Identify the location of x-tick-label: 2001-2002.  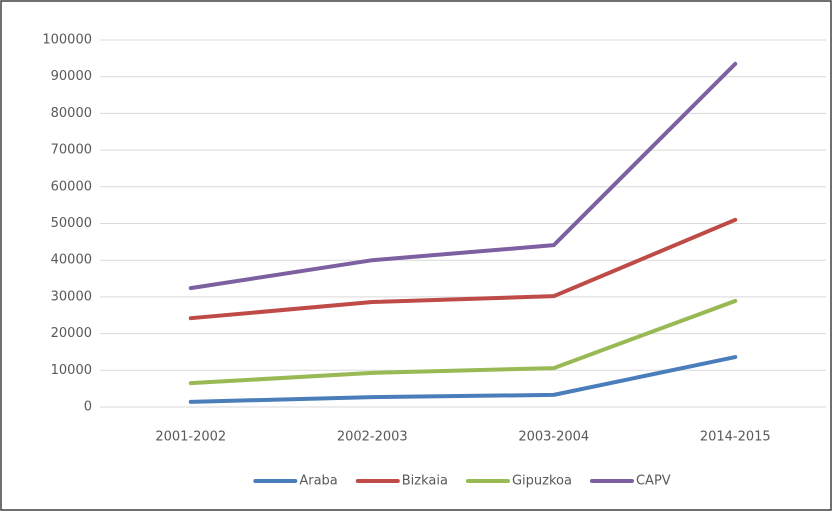
(190, 437).